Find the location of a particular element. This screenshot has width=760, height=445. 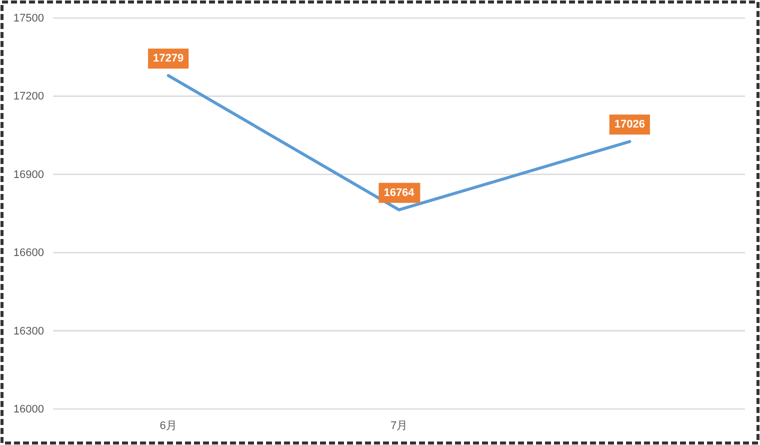

y-tick-label: 16900 is located at coordinates (28, 174).